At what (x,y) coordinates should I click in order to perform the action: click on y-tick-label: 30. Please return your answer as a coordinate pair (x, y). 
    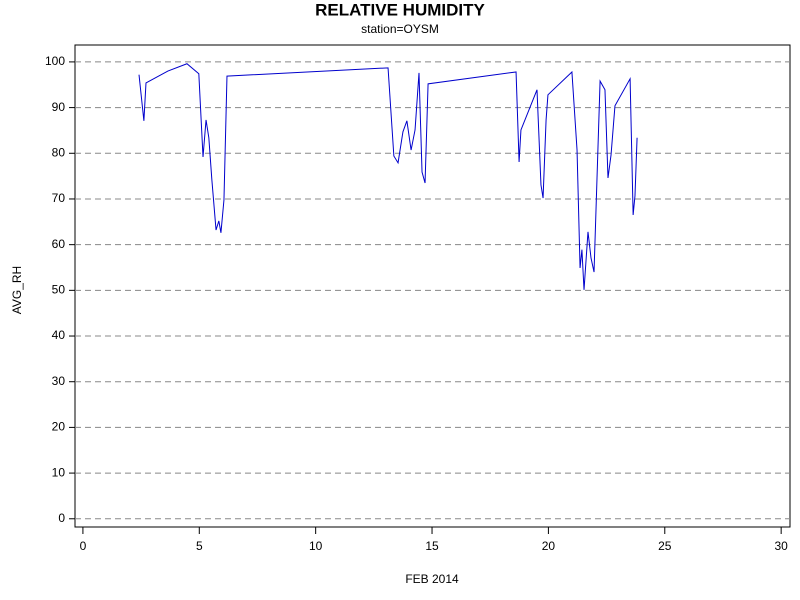
    Looking at the image, I should click on (59, 381).